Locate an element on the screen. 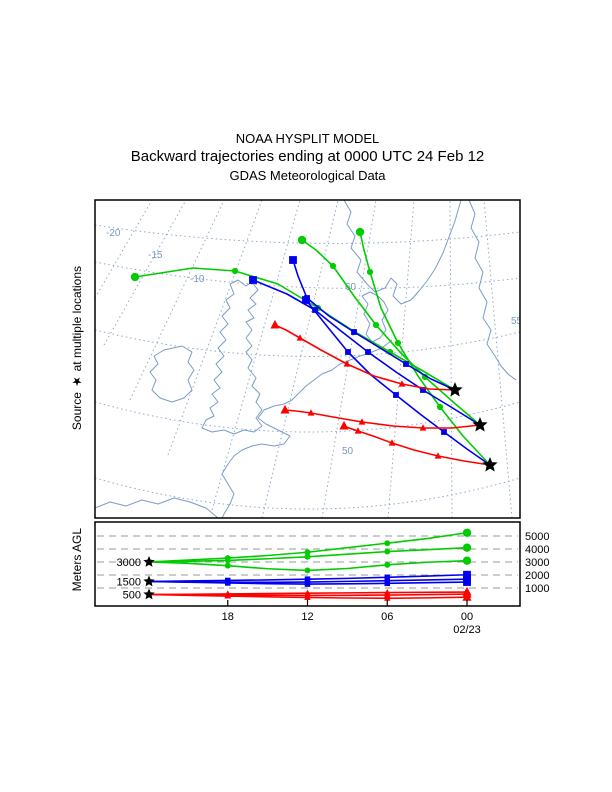 The height and width of the screenshot is (792, 612). map-trajectory-source2-3000m is located at coordinates (389, 330).